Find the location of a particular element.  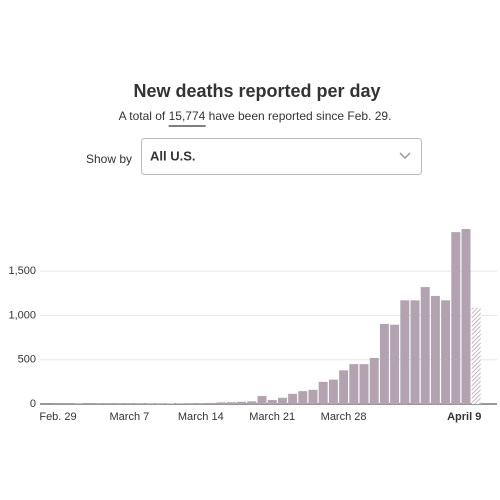

chart-title: New deaths reported per day is located at coordinates (256, 91).